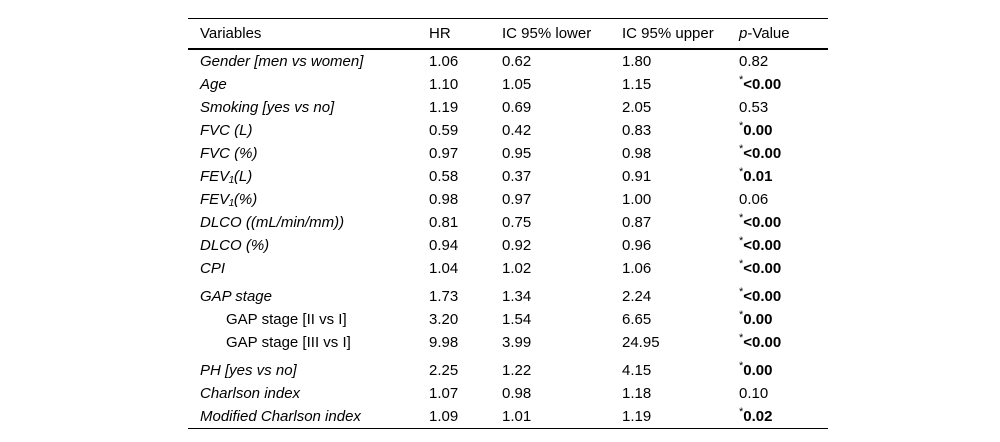  I want to click on cell-variable: FEV₁(L), so click(226, 176).